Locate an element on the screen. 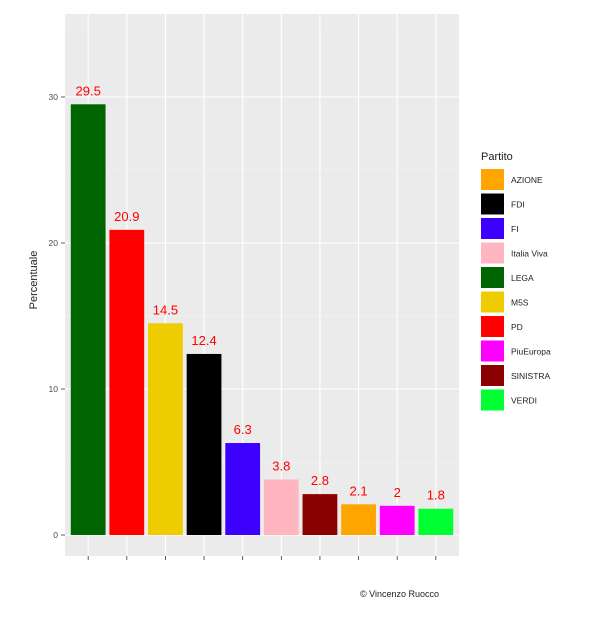  value-label: 3.8 is located at coordinates (281, 466).